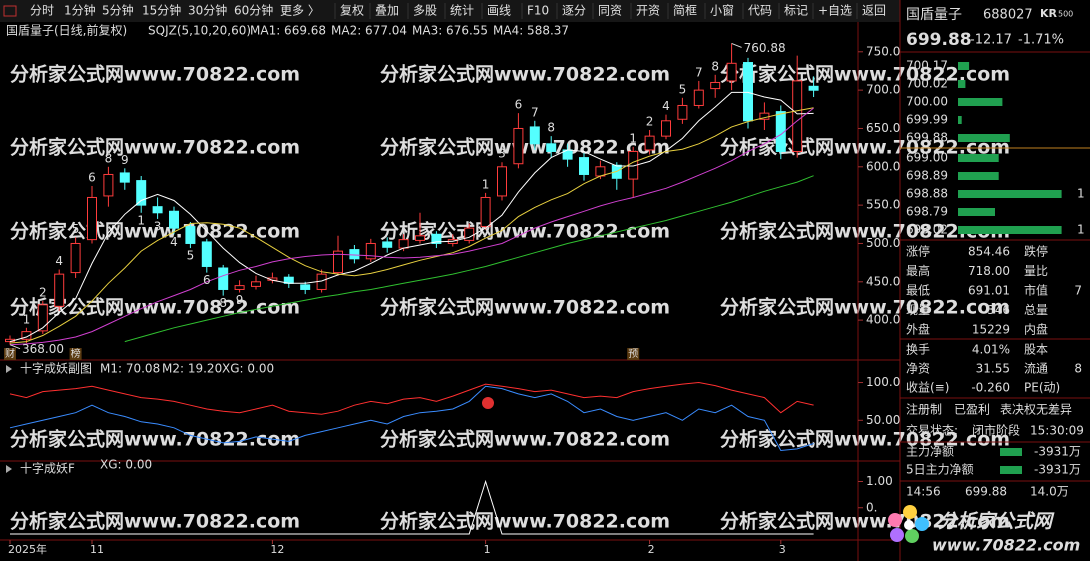 Image resolution: width=1090 pixels, height=561 pixels. Describe the element at coordinates (610, 11) in the screenshot. I see `toolbar-button: 同资` at that location.